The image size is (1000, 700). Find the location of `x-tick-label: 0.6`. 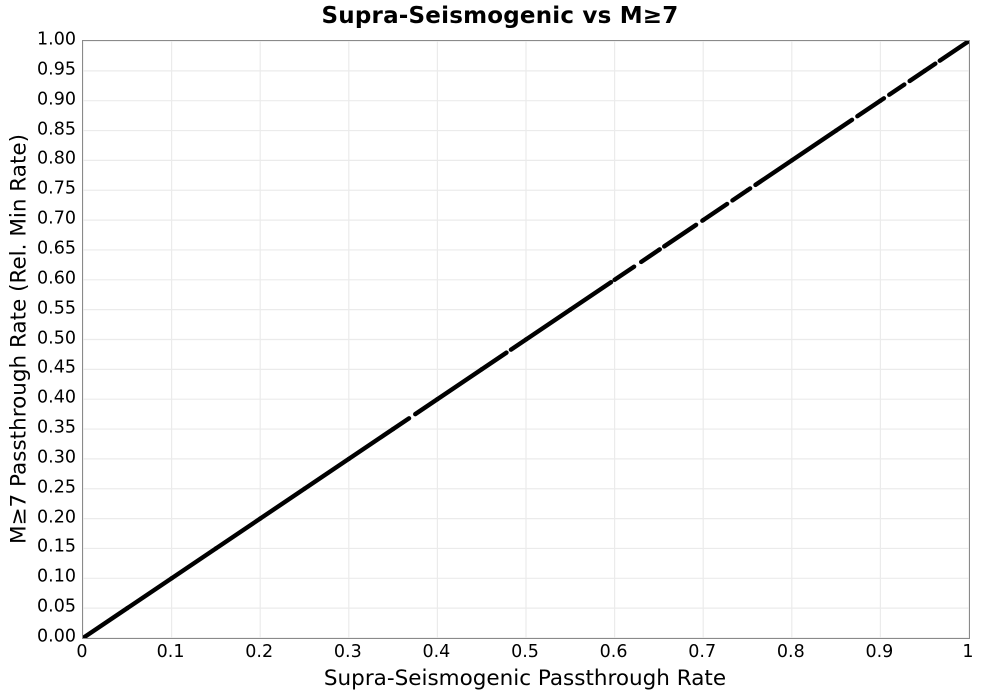

x-tick-label: 0.6 is located at coordinates (613, 652).